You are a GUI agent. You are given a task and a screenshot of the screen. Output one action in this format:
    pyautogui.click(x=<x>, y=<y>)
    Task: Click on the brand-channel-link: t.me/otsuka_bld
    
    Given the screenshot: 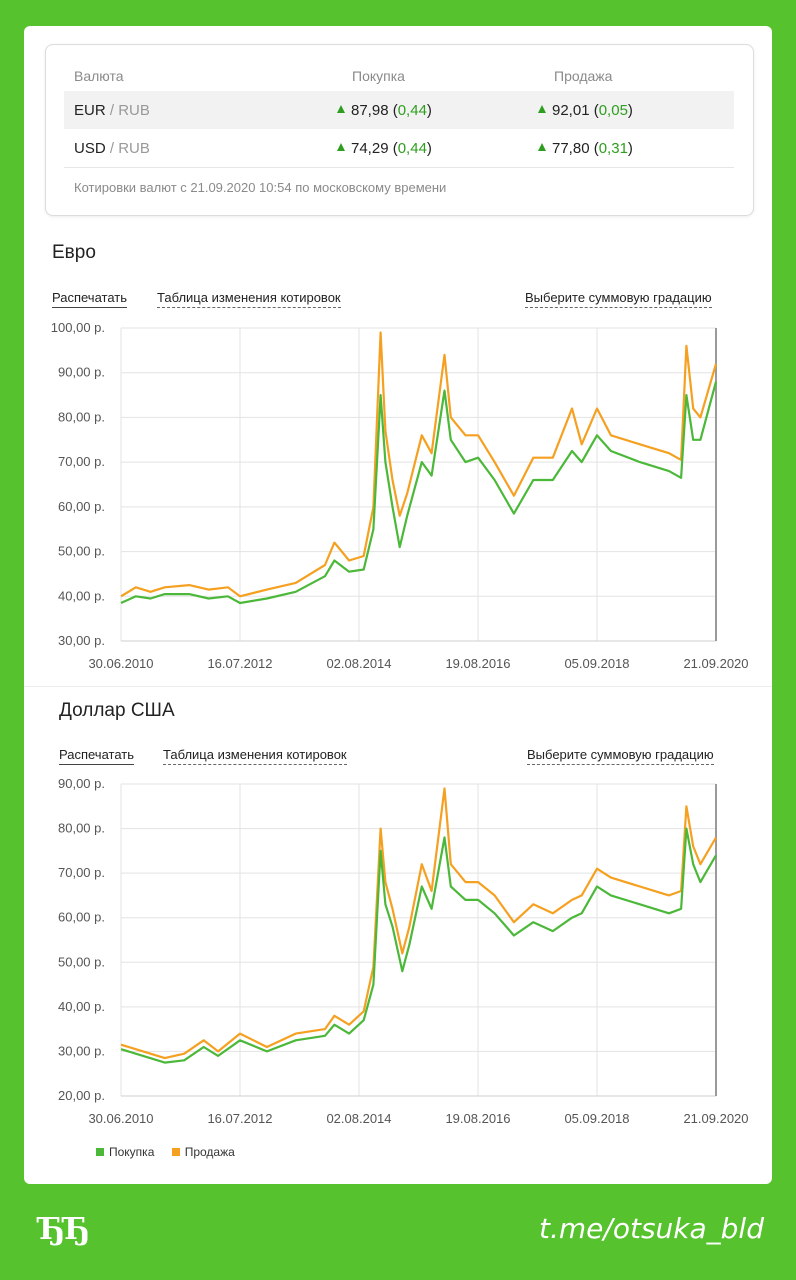 What is the action you would take?
    pyautogui.click(x=651, y=1228)
    